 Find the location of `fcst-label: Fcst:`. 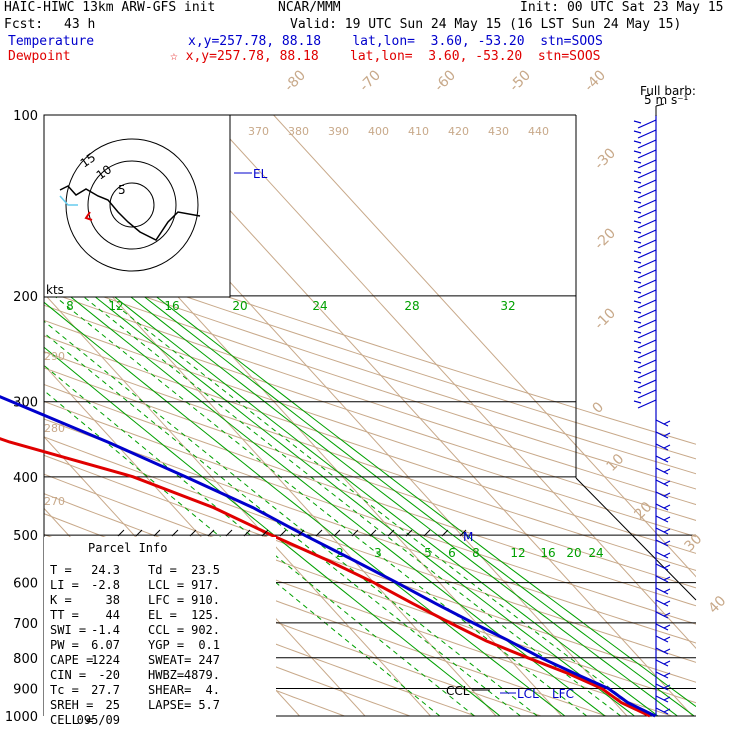

fcst-label: Fcst: is located at coordinates (24, 24).